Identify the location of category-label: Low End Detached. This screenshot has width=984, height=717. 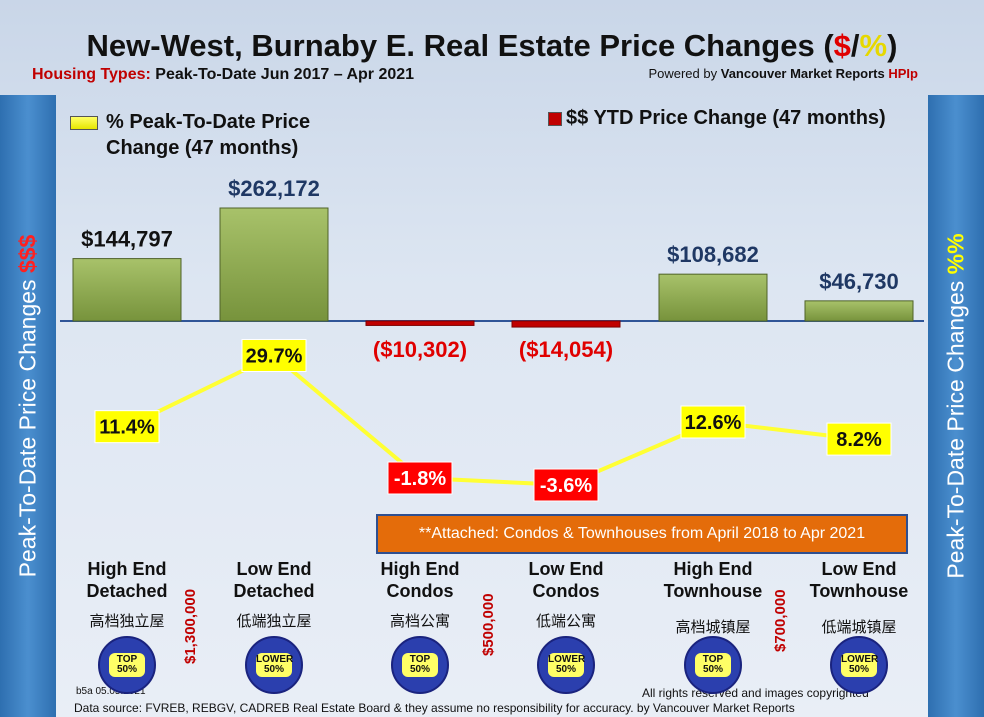
(274, 580).